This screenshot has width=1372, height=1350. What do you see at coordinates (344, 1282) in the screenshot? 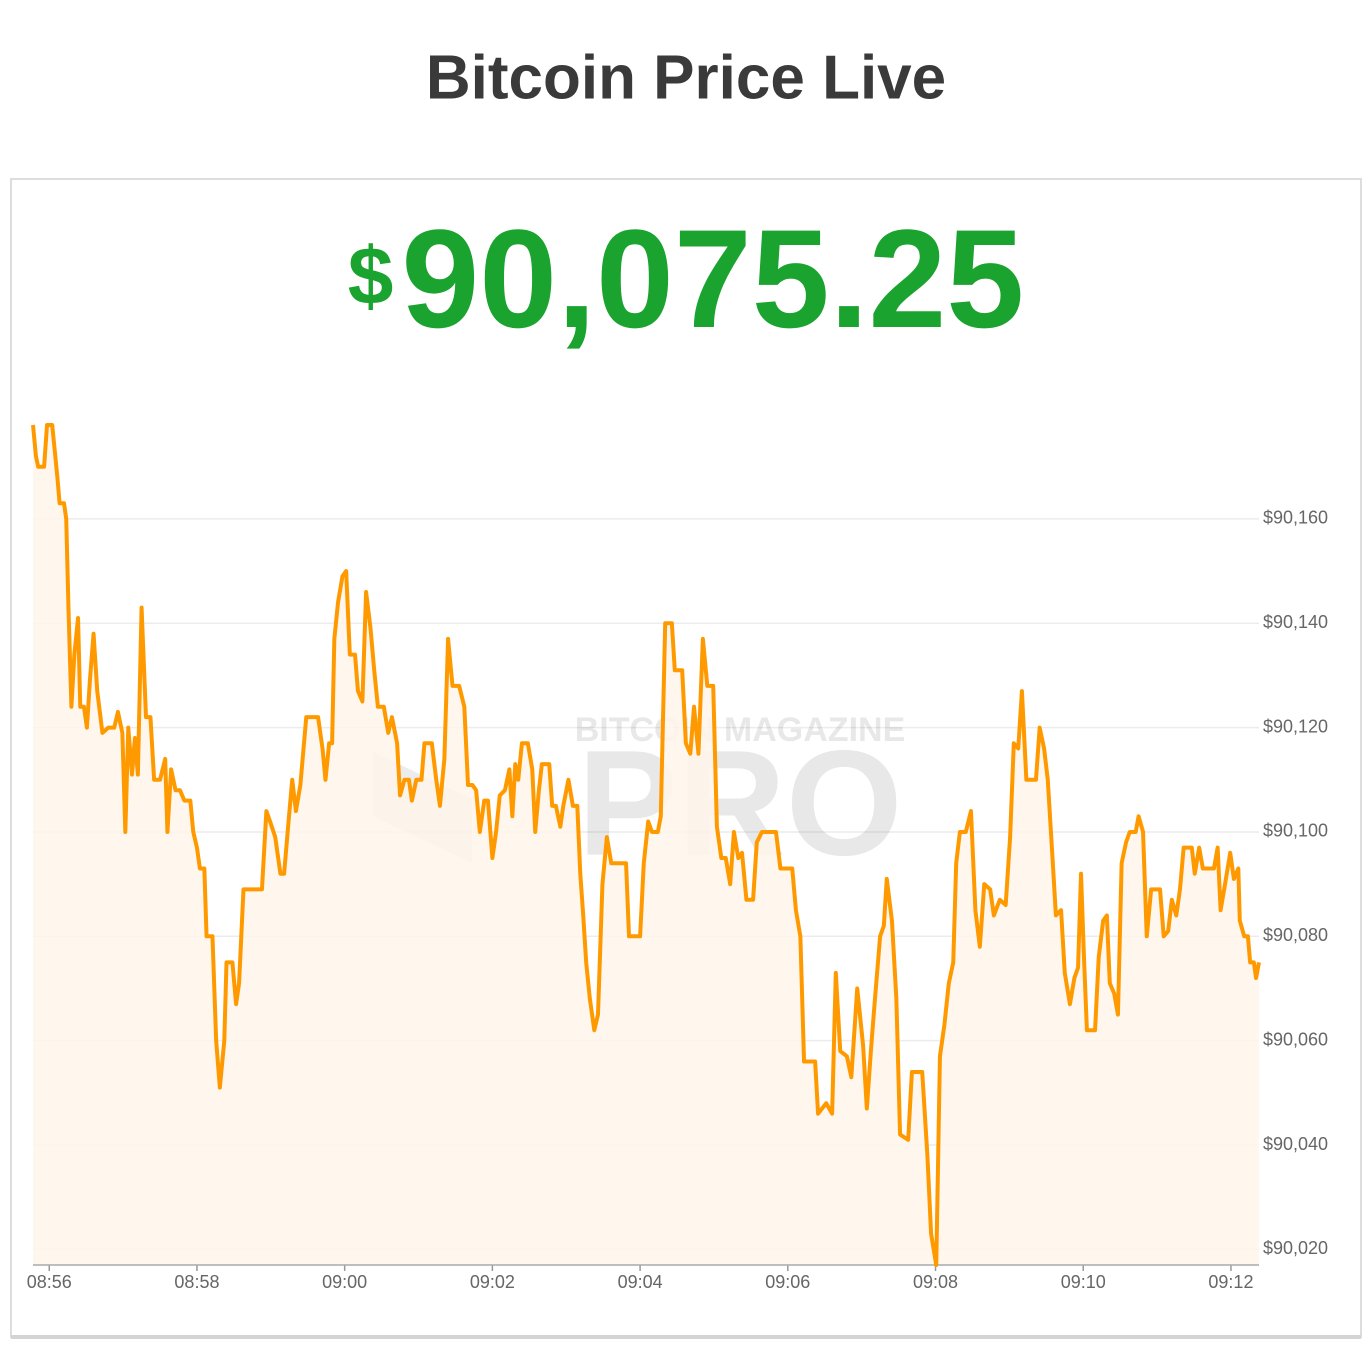
I see `x-tick-label: 09:00` at bounding box center [344, 1282].